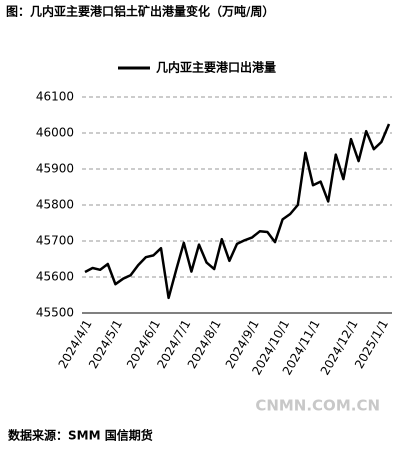  Describe the element at coordinates (55, 169) in the screenshot. I see `y-tick-label: 45900` at that location.